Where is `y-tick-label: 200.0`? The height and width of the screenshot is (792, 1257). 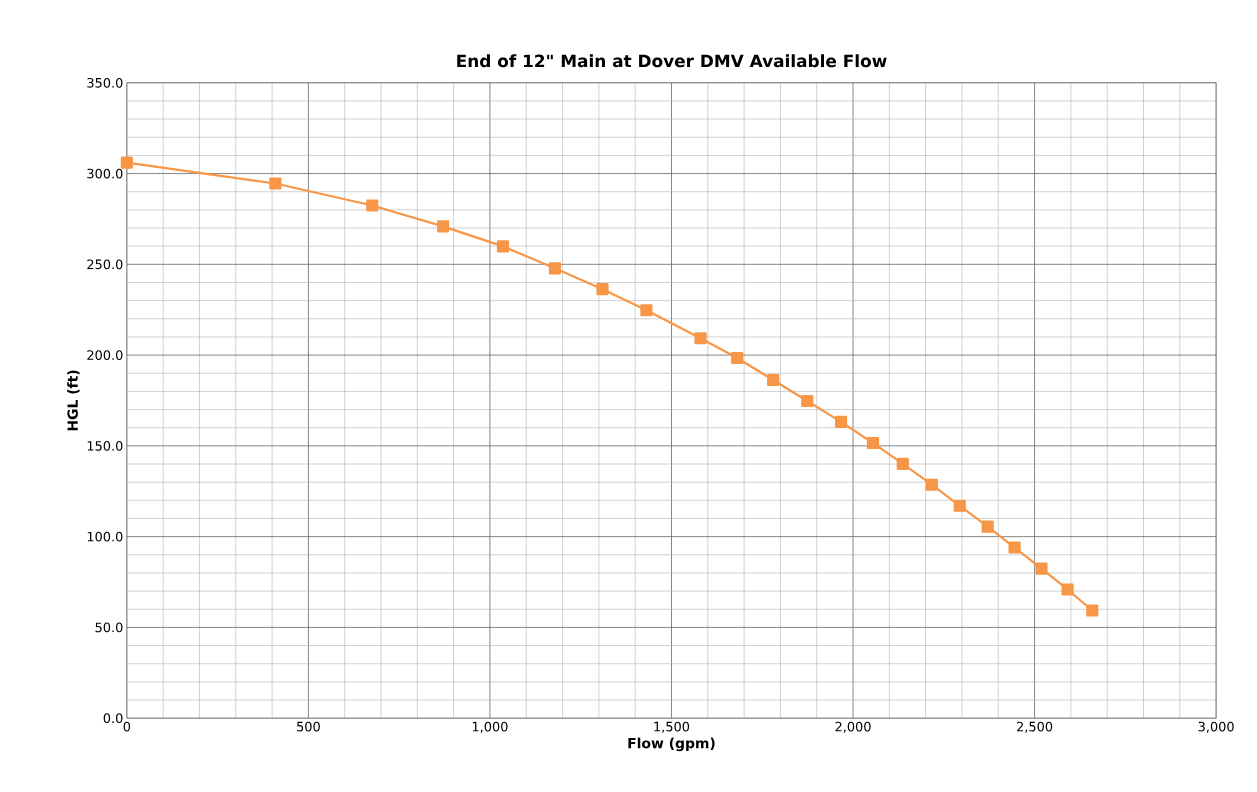 y-tick-label: 200.0 is located at coordinates (105, 355).